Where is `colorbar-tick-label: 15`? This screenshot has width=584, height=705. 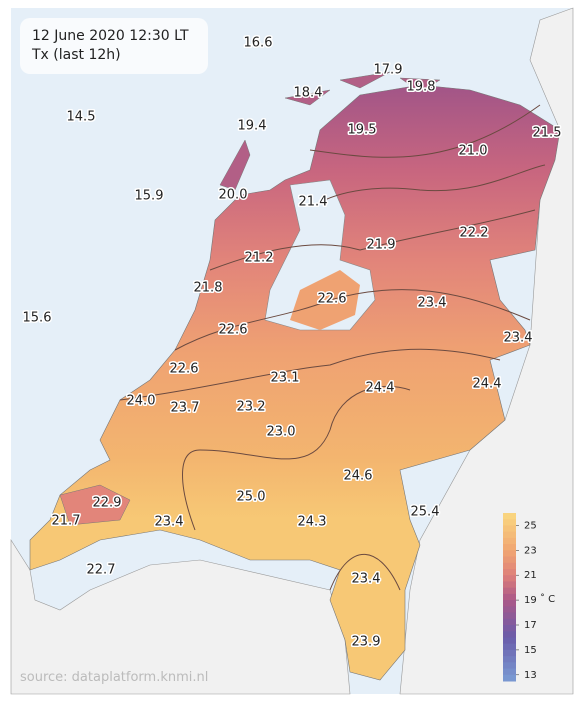 colorbar-tick-label: 15 is located at coordinates (530, 650).